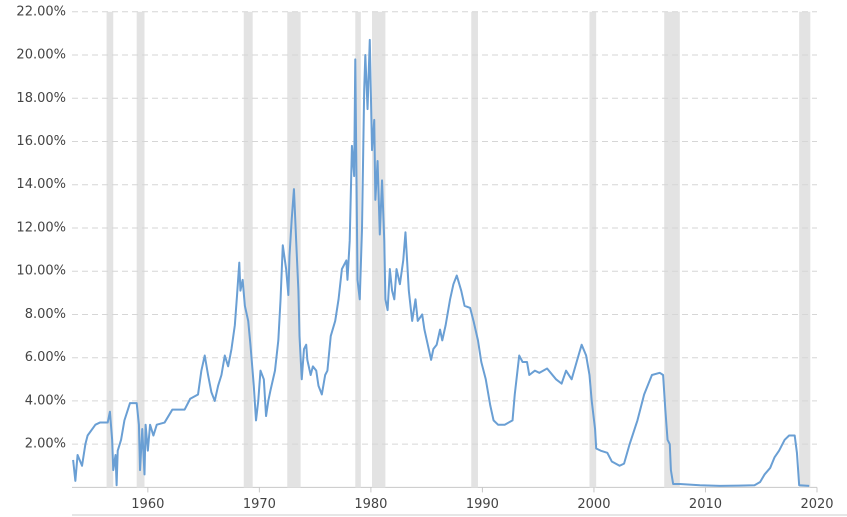 The image size is (847, 517). Describe the element at coordinates (45, 357) in the screenshot. I see `y-tick-label: 6.00%` at that location.